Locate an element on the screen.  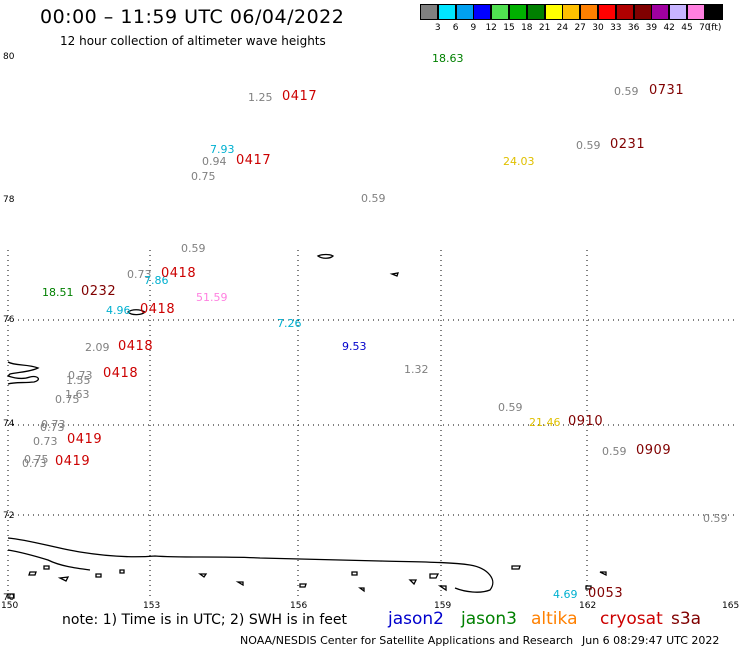
coastline-mainland is located at coordinates (250, 565).